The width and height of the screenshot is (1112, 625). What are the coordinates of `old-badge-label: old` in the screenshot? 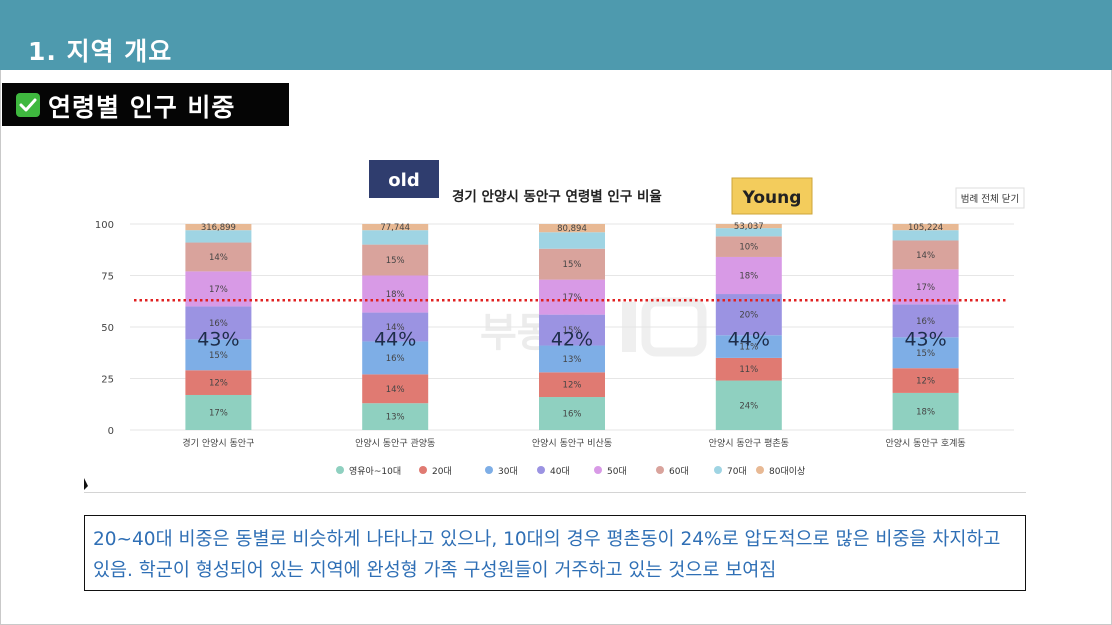 It's located at (403, 180).